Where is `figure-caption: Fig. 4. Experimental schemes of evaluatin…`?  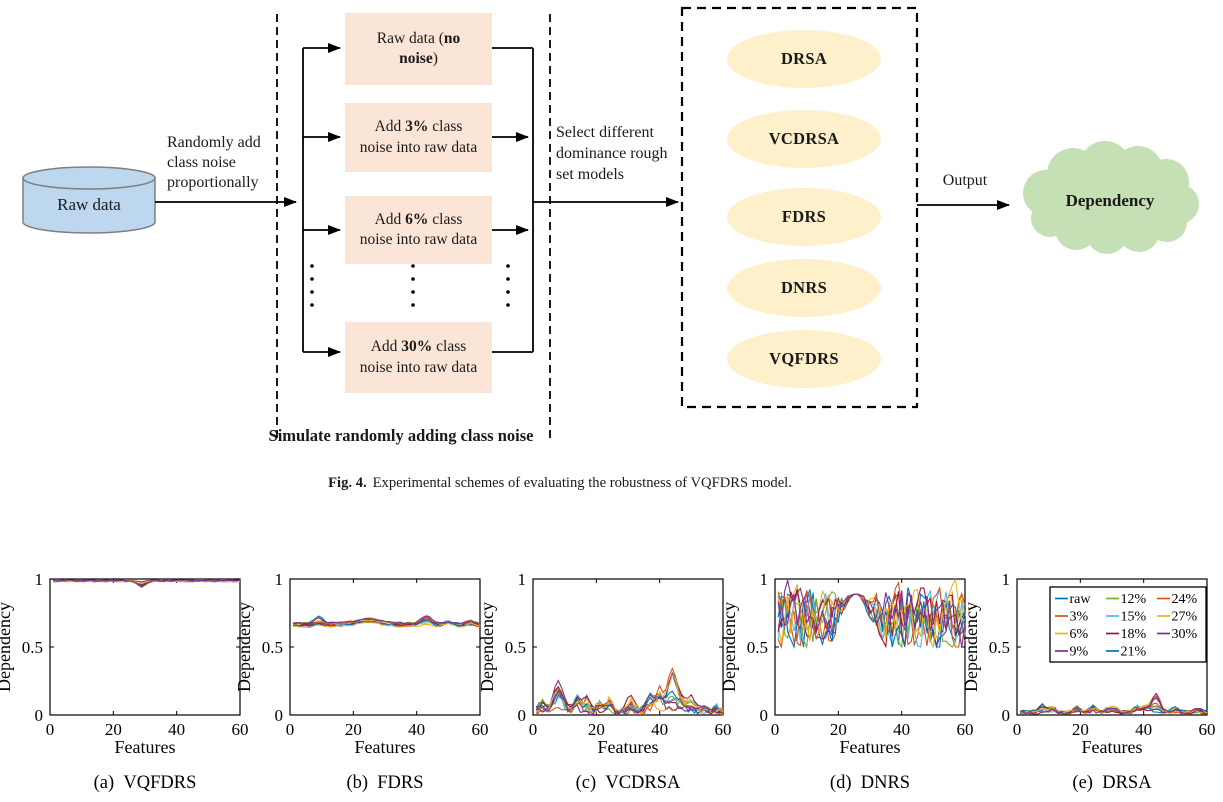
figure-caption: Fig. 4. Experimental schemes of evaluatin… is located at coordinates (560, 483).